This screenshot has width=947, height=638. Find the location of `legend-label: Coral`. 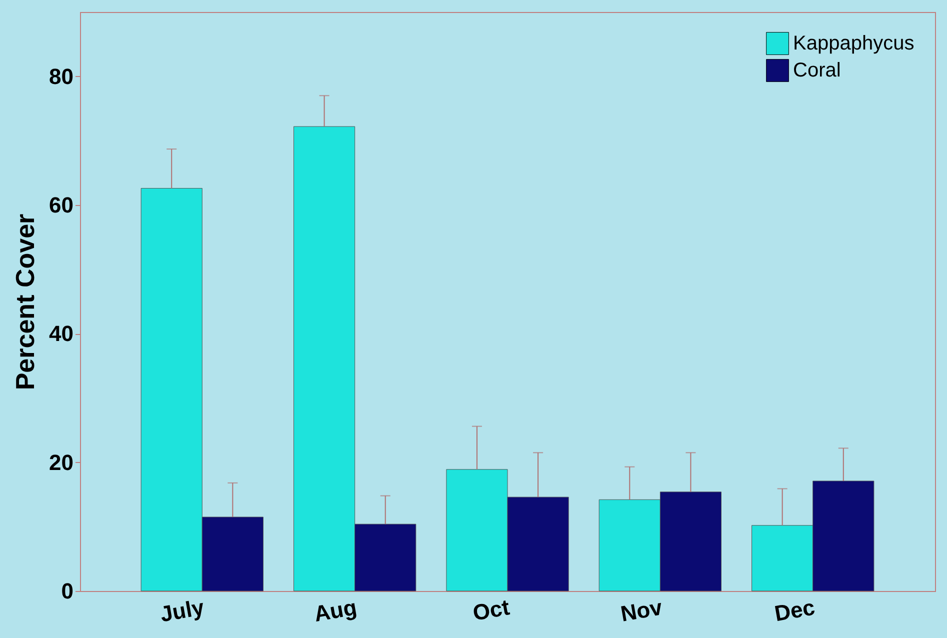

legend-label: Coral is located at coordinates (817, 71).